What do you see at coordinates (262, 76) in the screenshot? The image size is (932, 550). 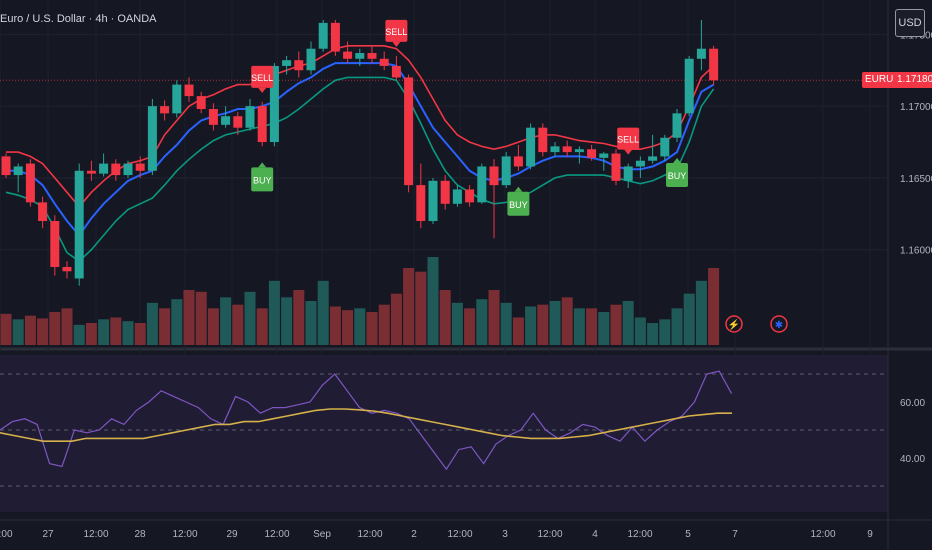 I see `sell-signal-box` at bounding box center [262, 76].